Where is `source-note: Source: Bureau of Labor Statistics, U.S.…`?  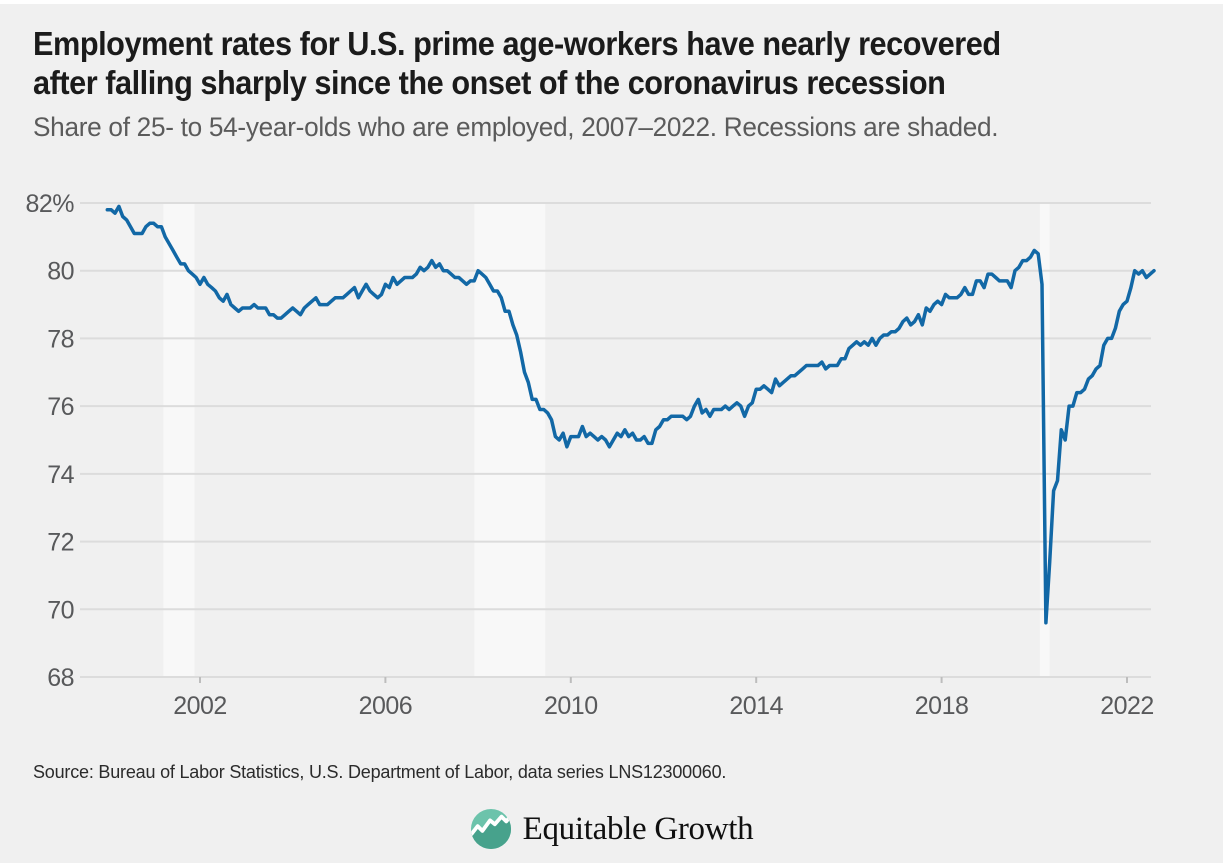
source-note: Source: Bureau of Labor Statistics, U.S.… is located at coordinates (380, 772).